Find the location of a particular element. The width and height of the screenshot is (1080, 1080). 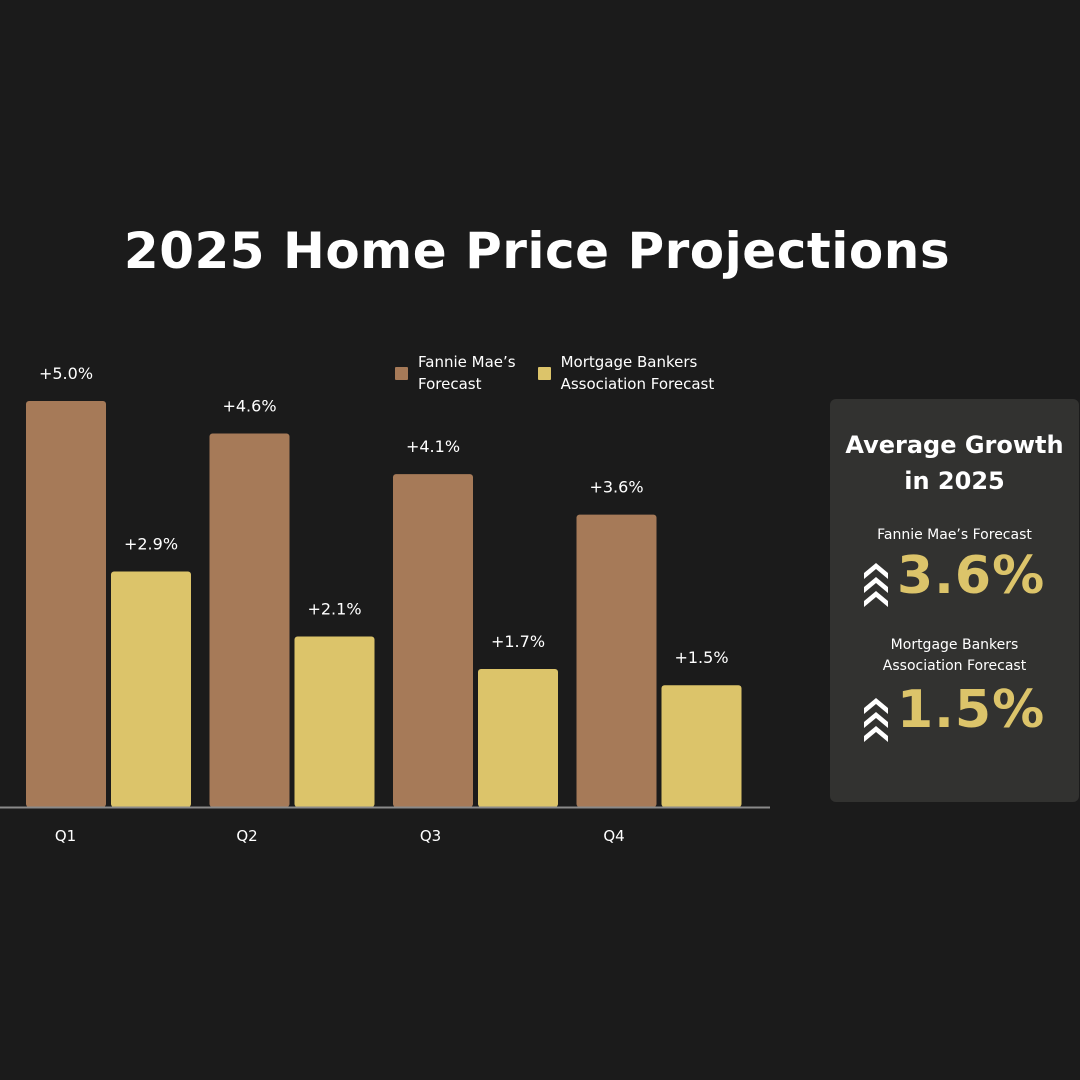

data-label-mba-q2: +2.1% is located at coordinates (334, 608).